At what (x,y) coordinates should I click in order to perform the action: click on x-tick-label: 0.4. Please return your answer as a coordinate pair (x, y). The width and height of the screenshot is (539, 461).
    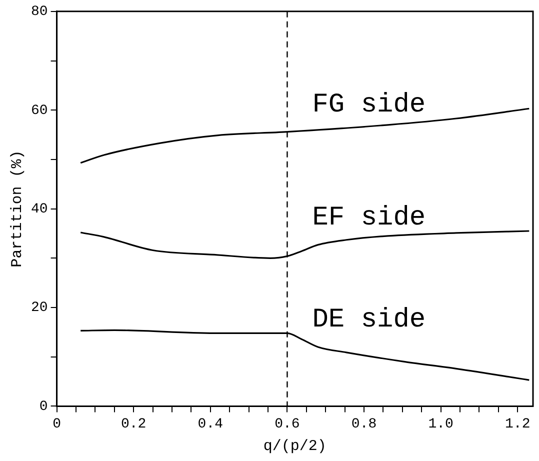
    Looking at the image, I should click on (211, 424).